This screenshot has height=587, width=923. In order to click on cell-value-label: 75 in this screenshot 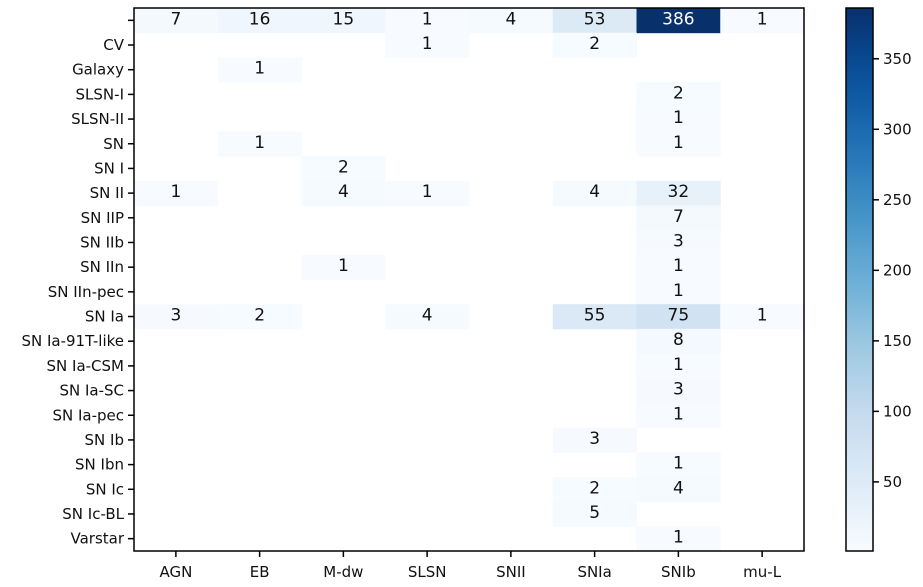, I will do `click(679, 316)`.